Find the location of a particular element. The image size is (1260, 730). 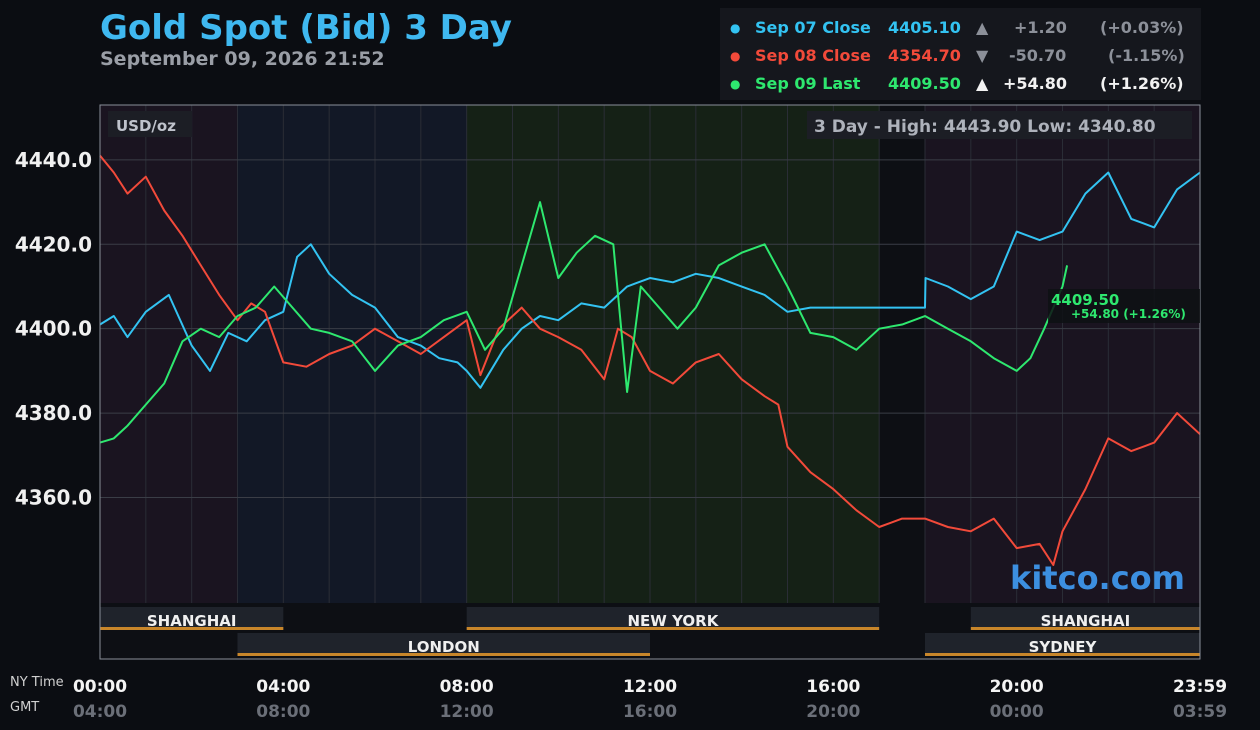

y-tick-label: 4360.0 is located at coordinates (53, 497).